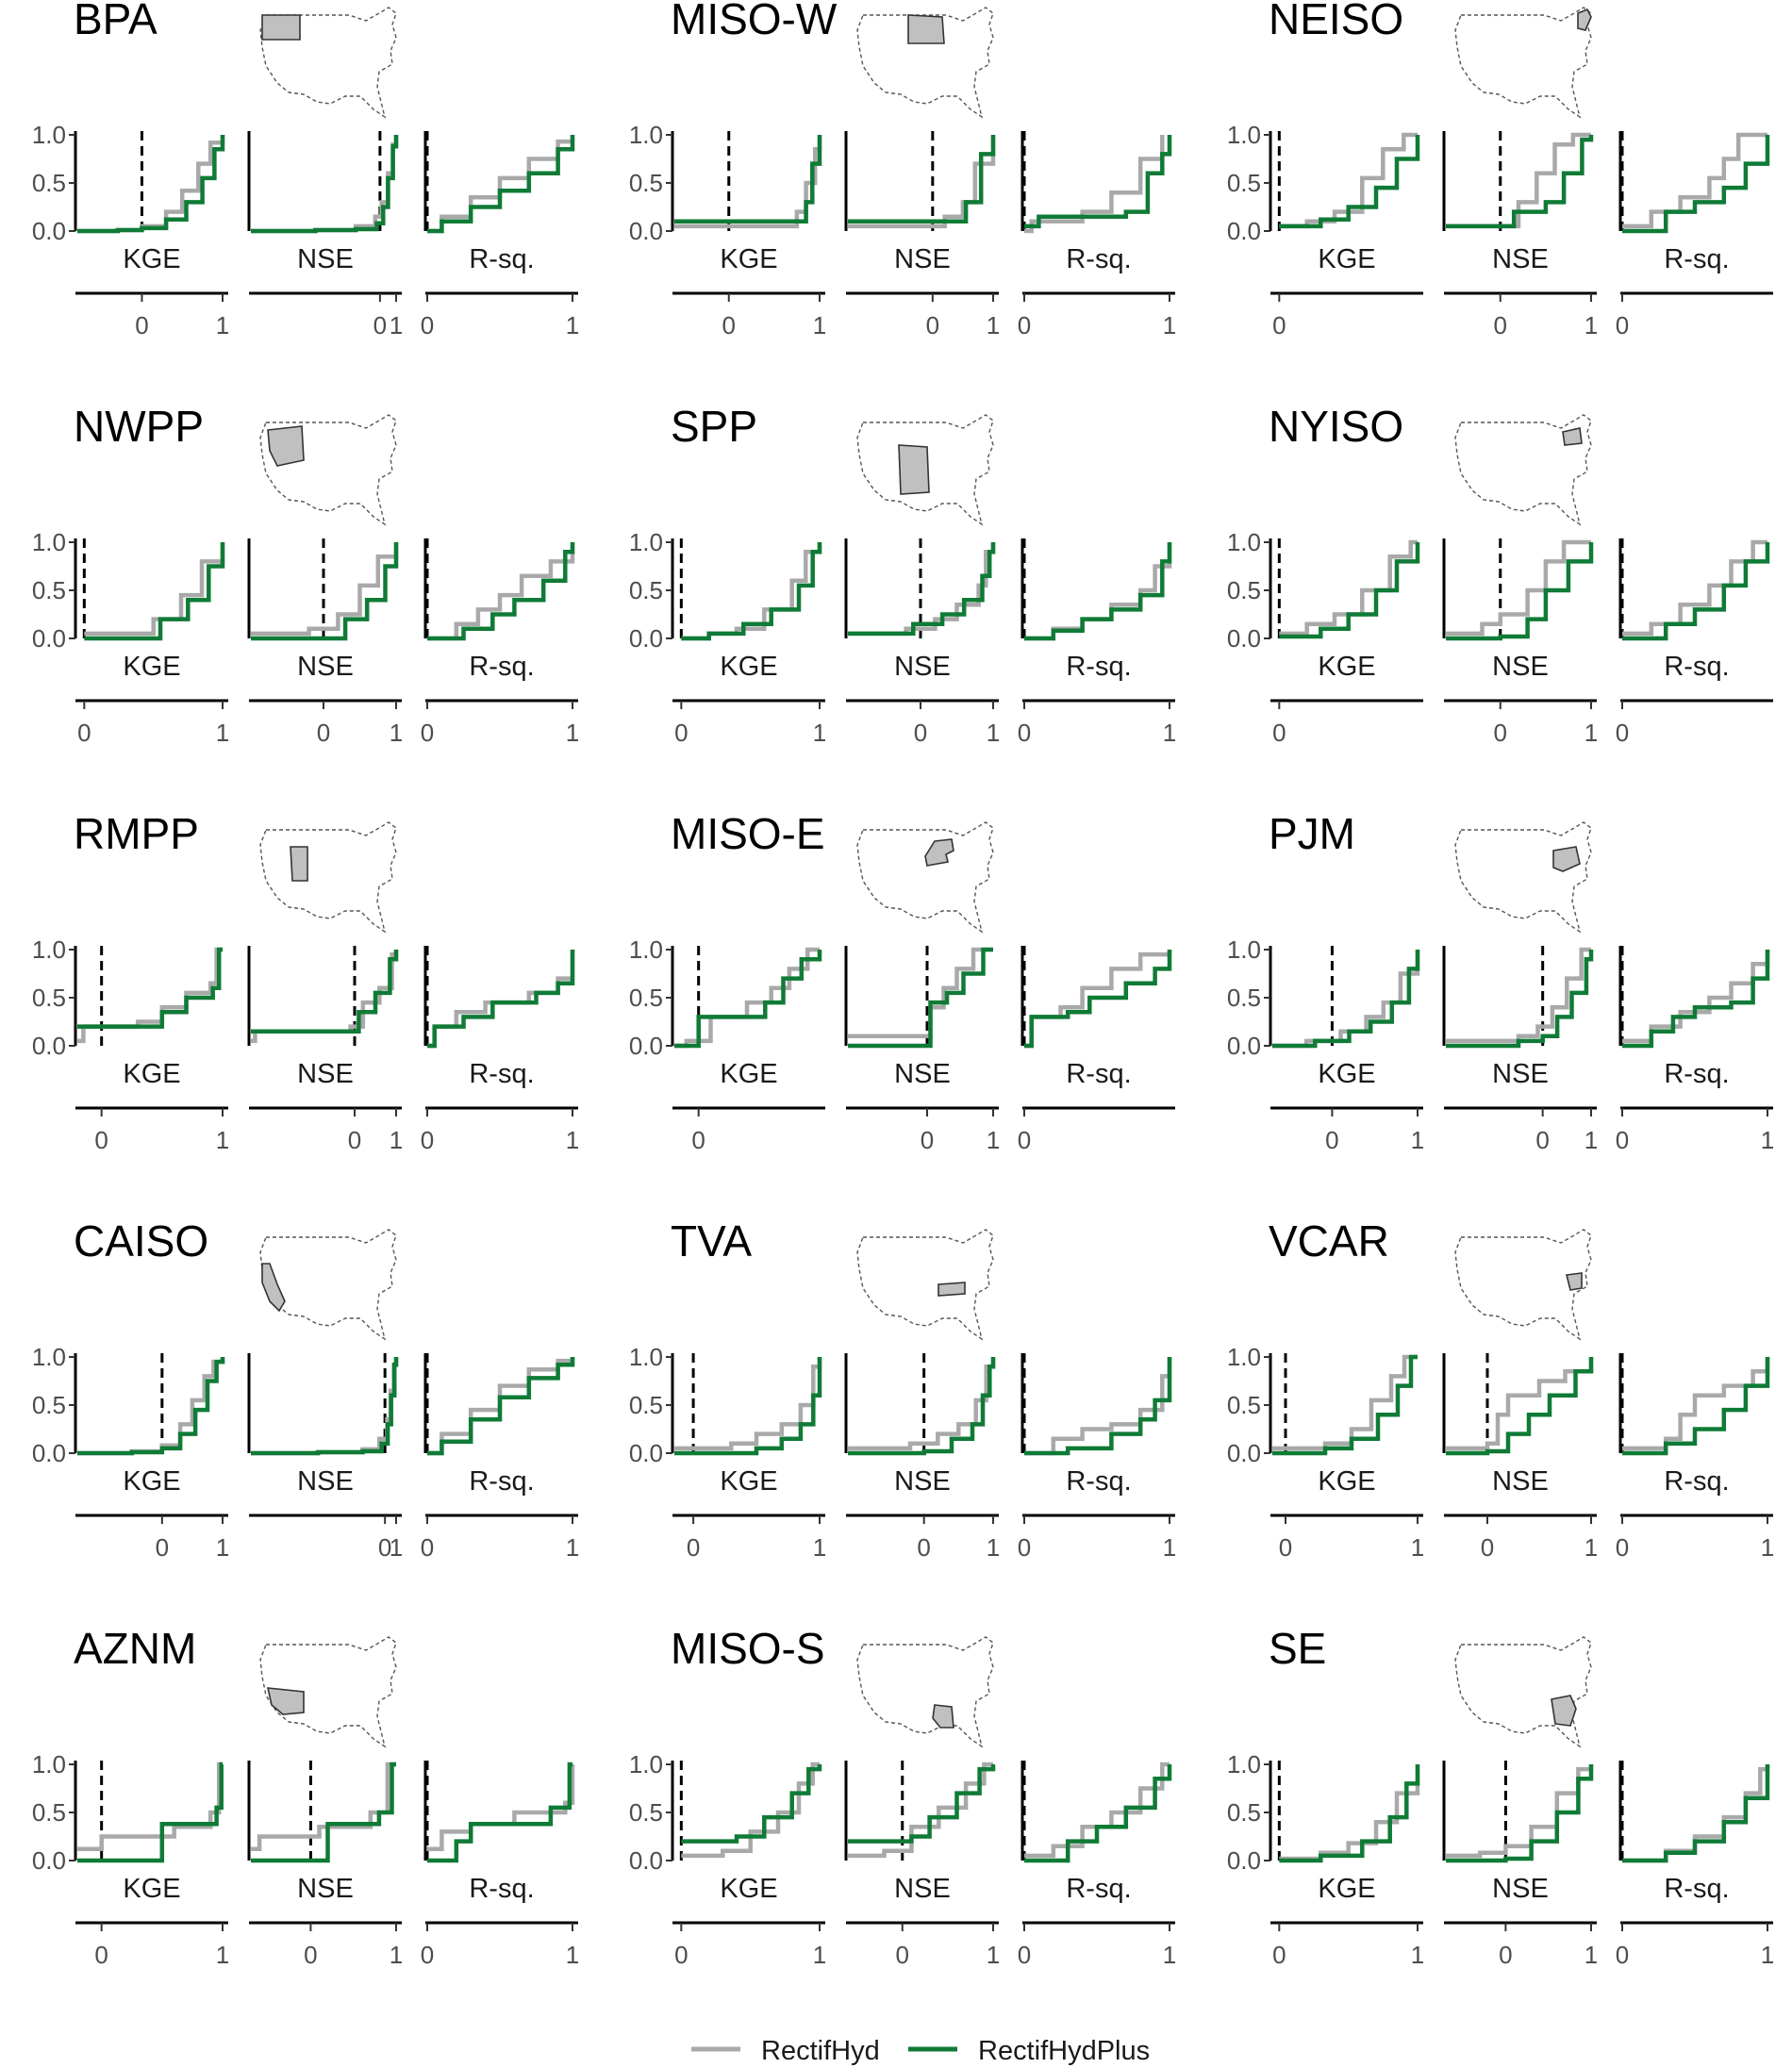 The image size is (1792, 2068). I want to click on panel-spp-r-sq: R-sq. 0 1, so click(1097, 642).